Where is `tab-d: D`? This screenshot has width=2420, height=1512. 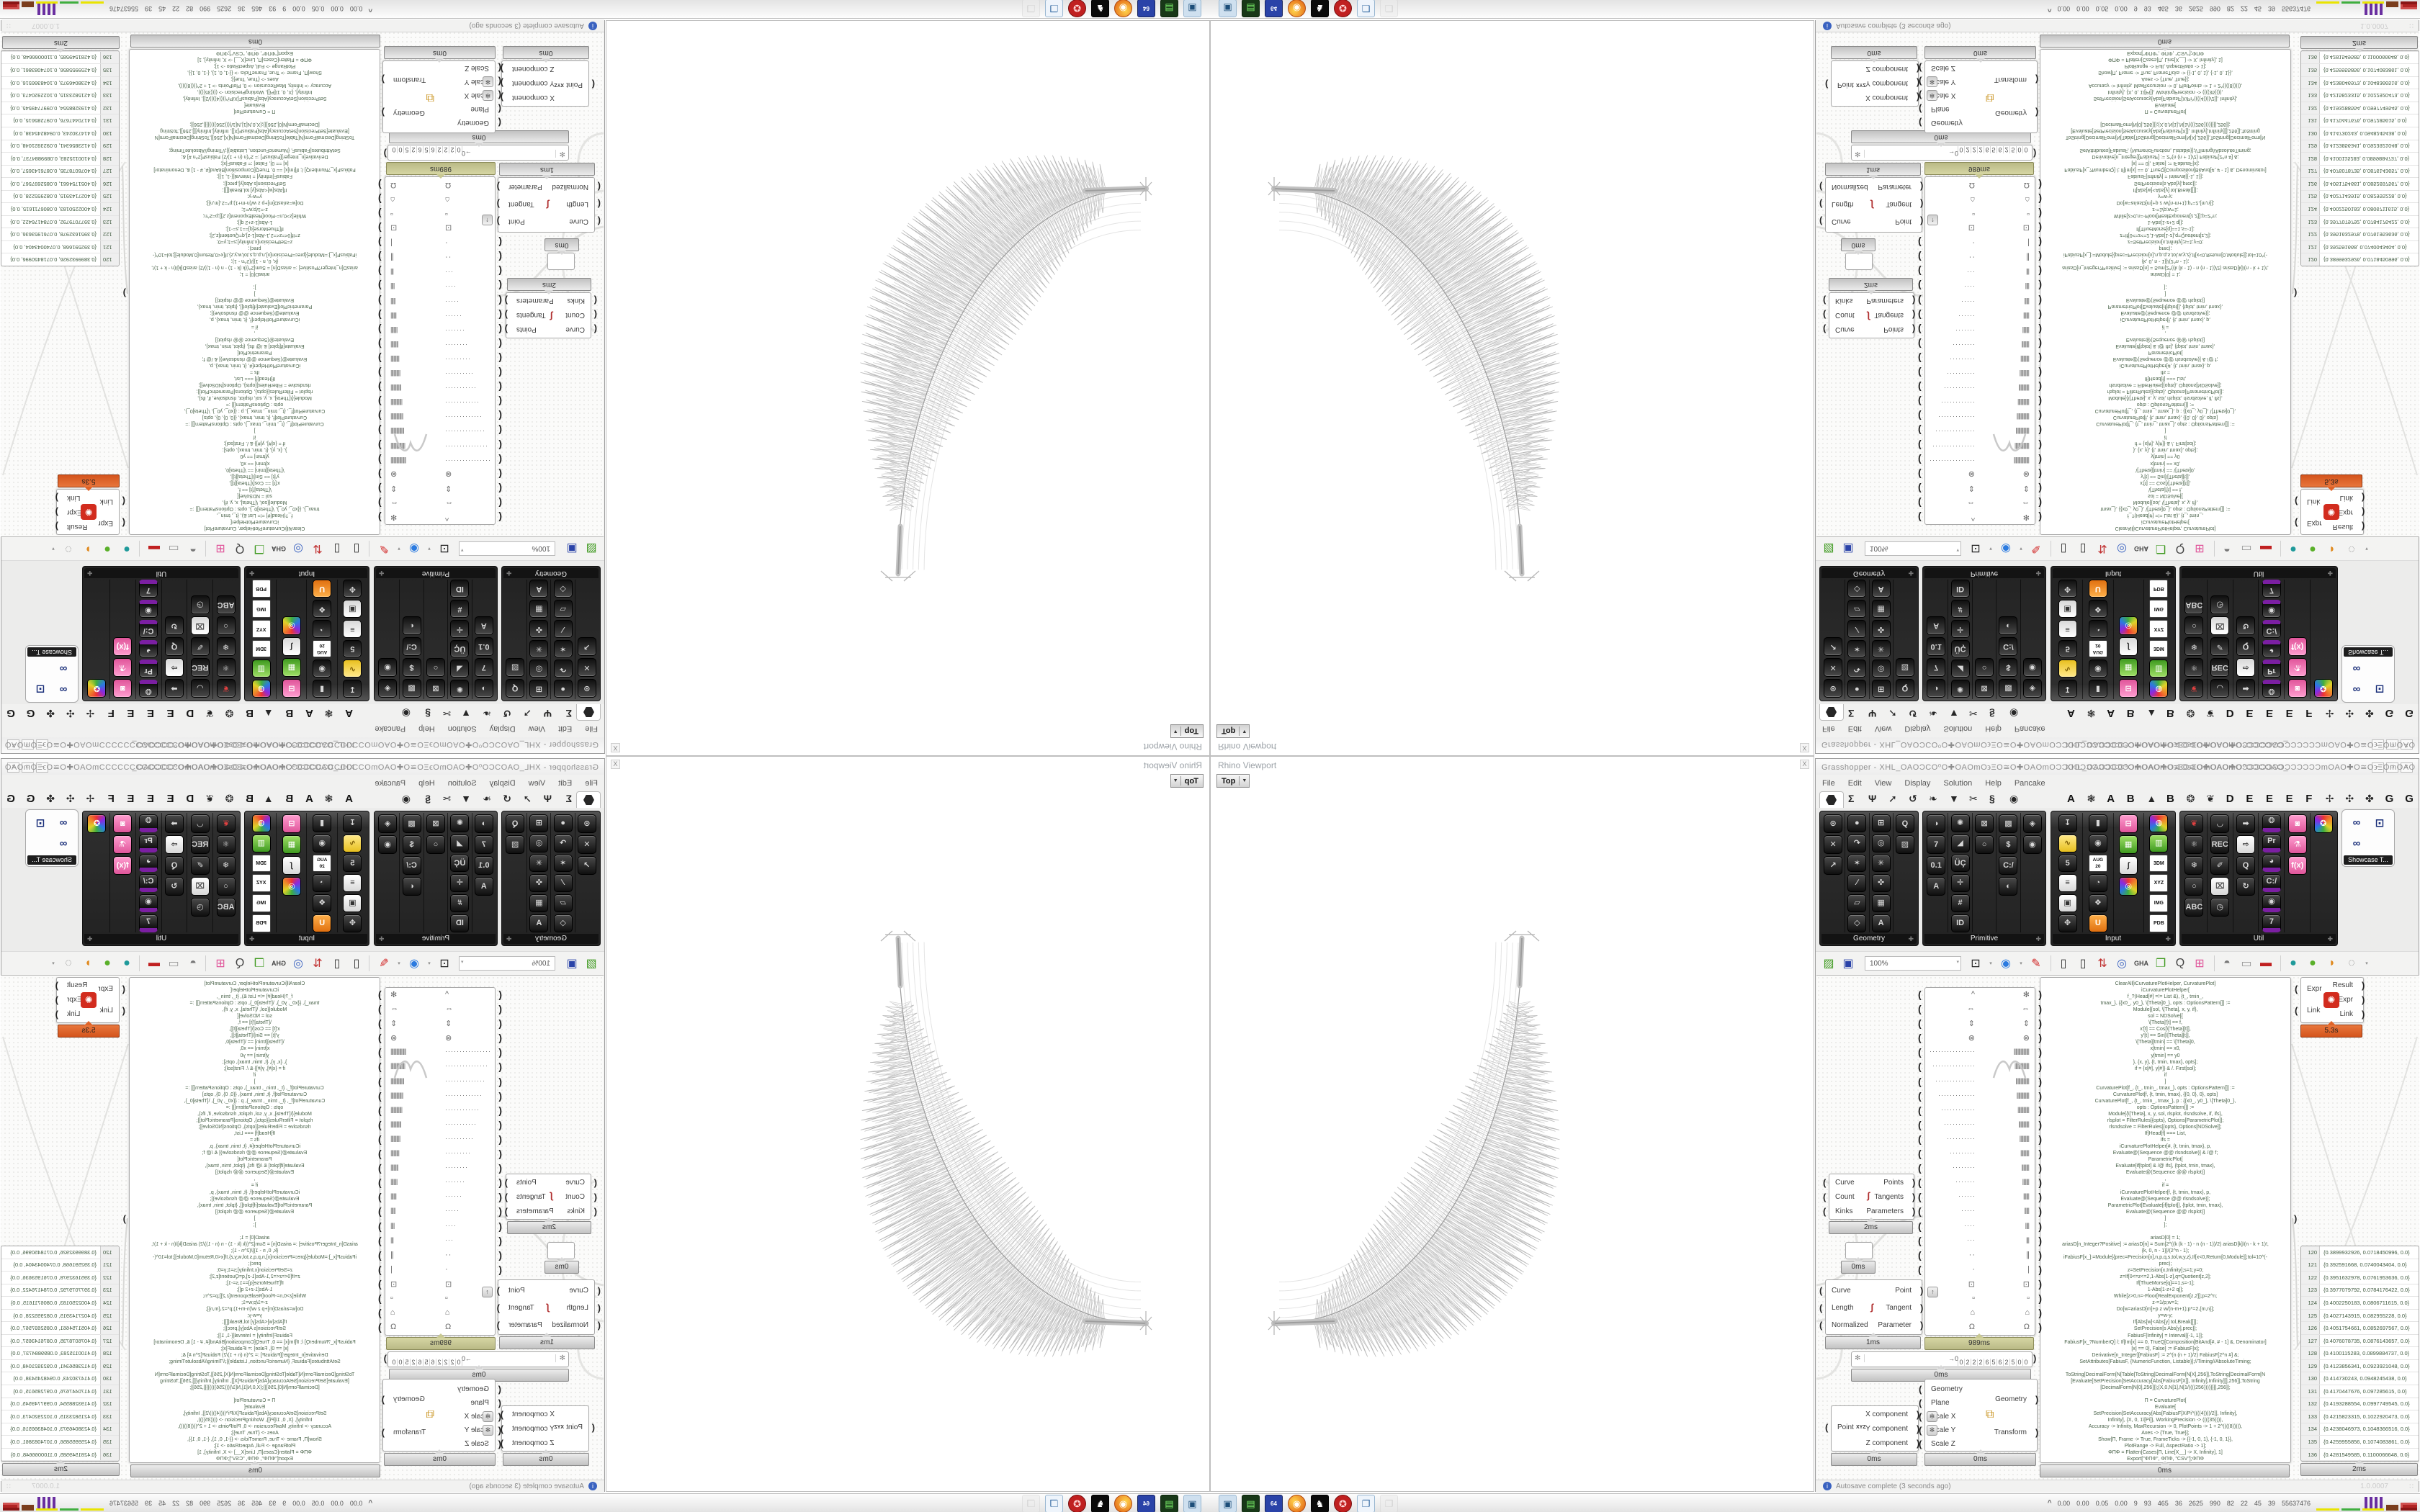
tab-d: D is located at coordinates (190, 799).